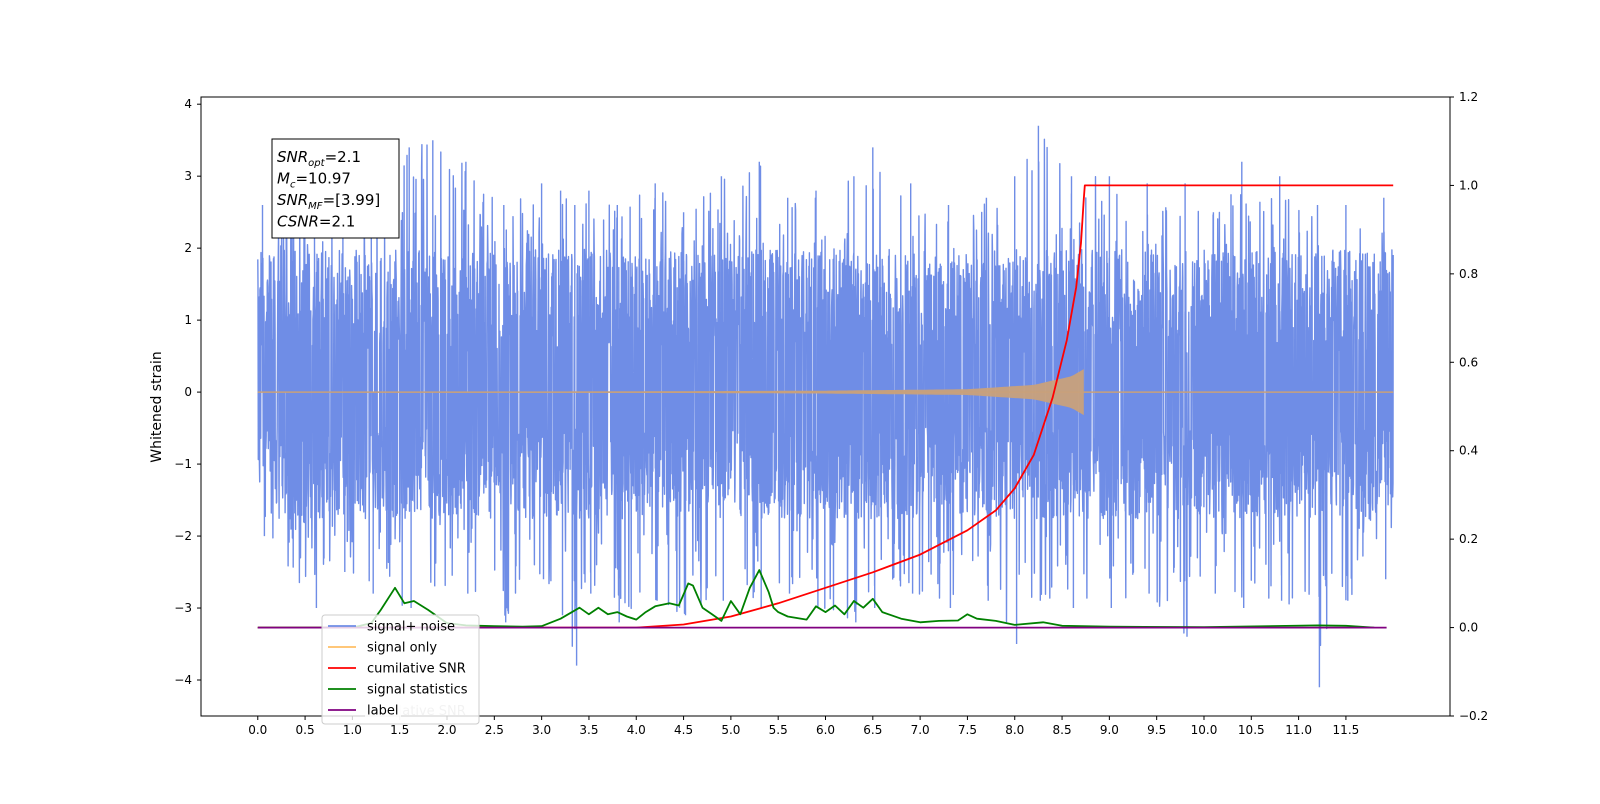  What do you see at coordinates (1346, 730) in the screenshot?
I see `x-tick-label: 11.5` at bounding box center [1346, 730].